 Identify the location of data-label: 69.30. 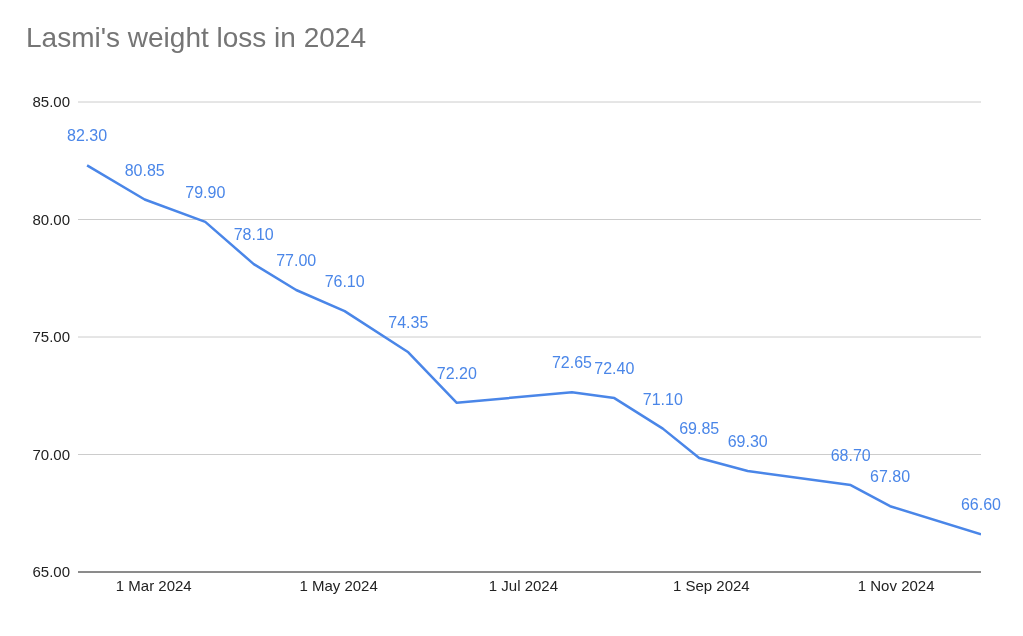
(747, 441).